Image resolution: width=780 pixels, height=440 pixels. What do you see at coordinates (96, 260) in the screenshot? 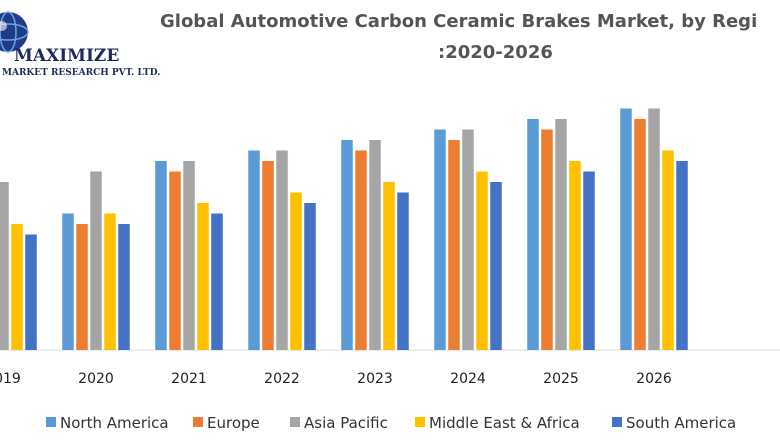
I see `bar-2020-asia-pacific` at bounding box center [96, 260].